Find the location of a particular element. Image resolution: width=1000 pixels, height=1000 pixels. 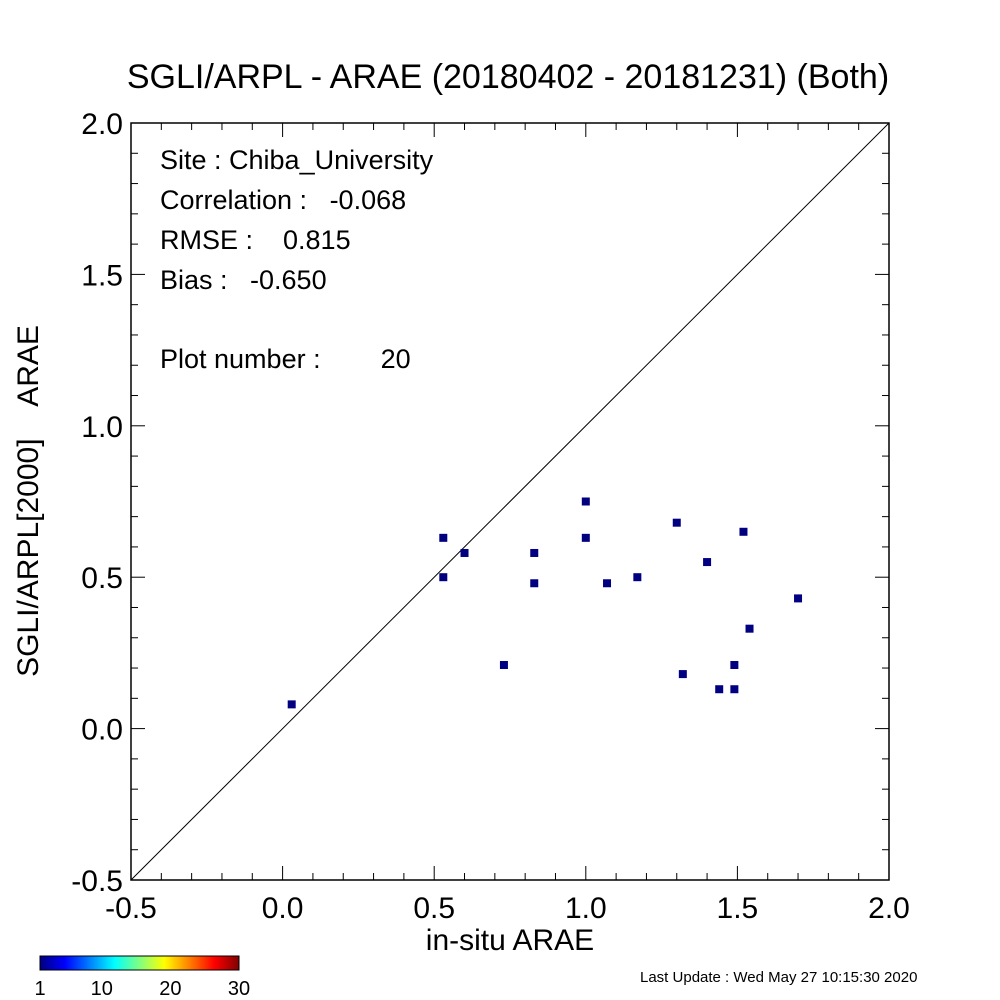

colorbar-tick-label: 30 is located at coordinates (239, 989).